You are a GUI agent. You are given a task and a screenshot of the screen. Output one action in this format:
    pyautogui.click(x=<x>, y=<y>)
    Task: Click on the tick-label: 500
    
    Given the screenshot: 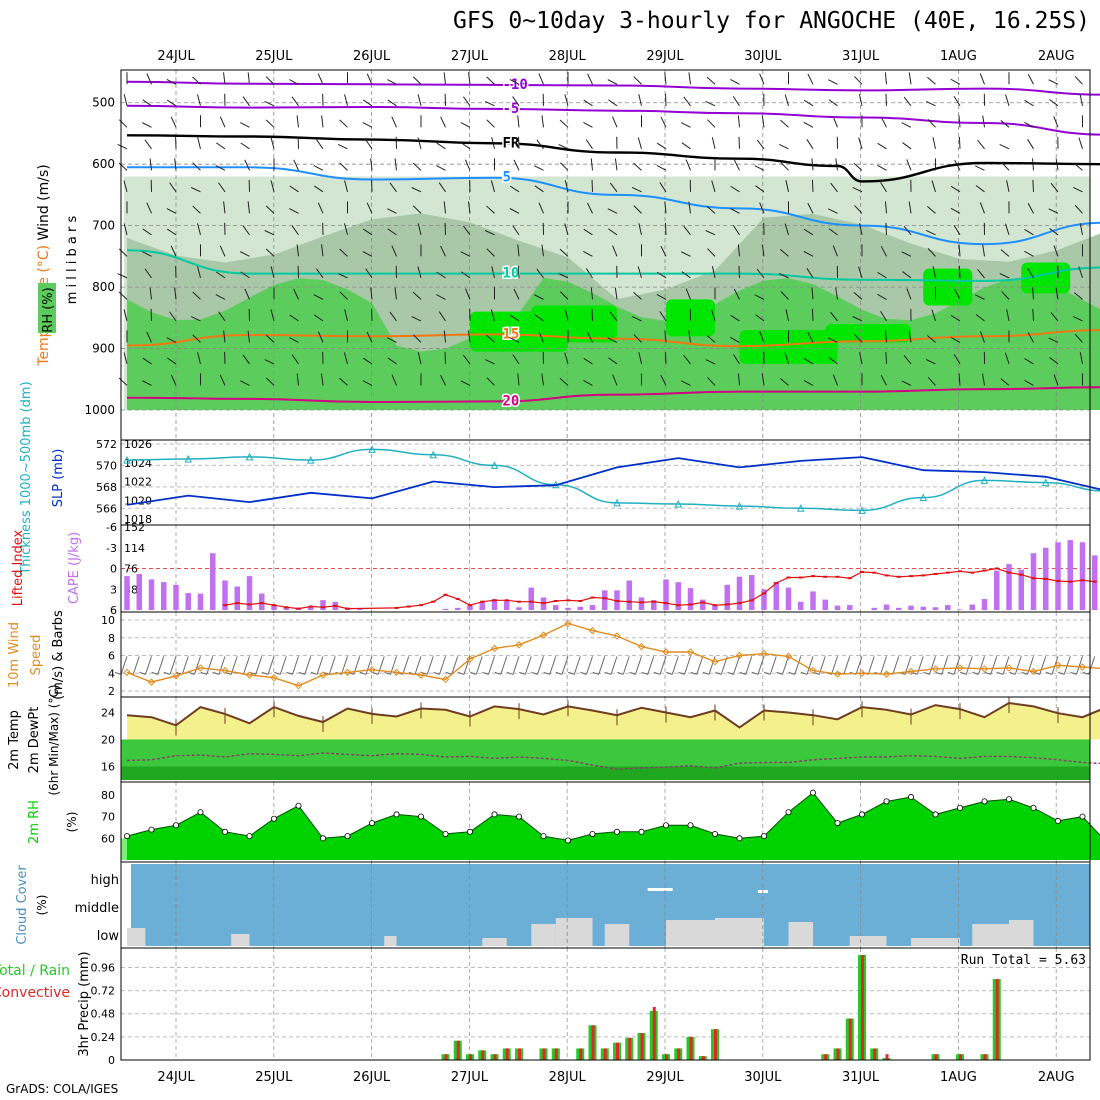 What is the action you would take?
    pyautogui.click(x=103, y=103)
    